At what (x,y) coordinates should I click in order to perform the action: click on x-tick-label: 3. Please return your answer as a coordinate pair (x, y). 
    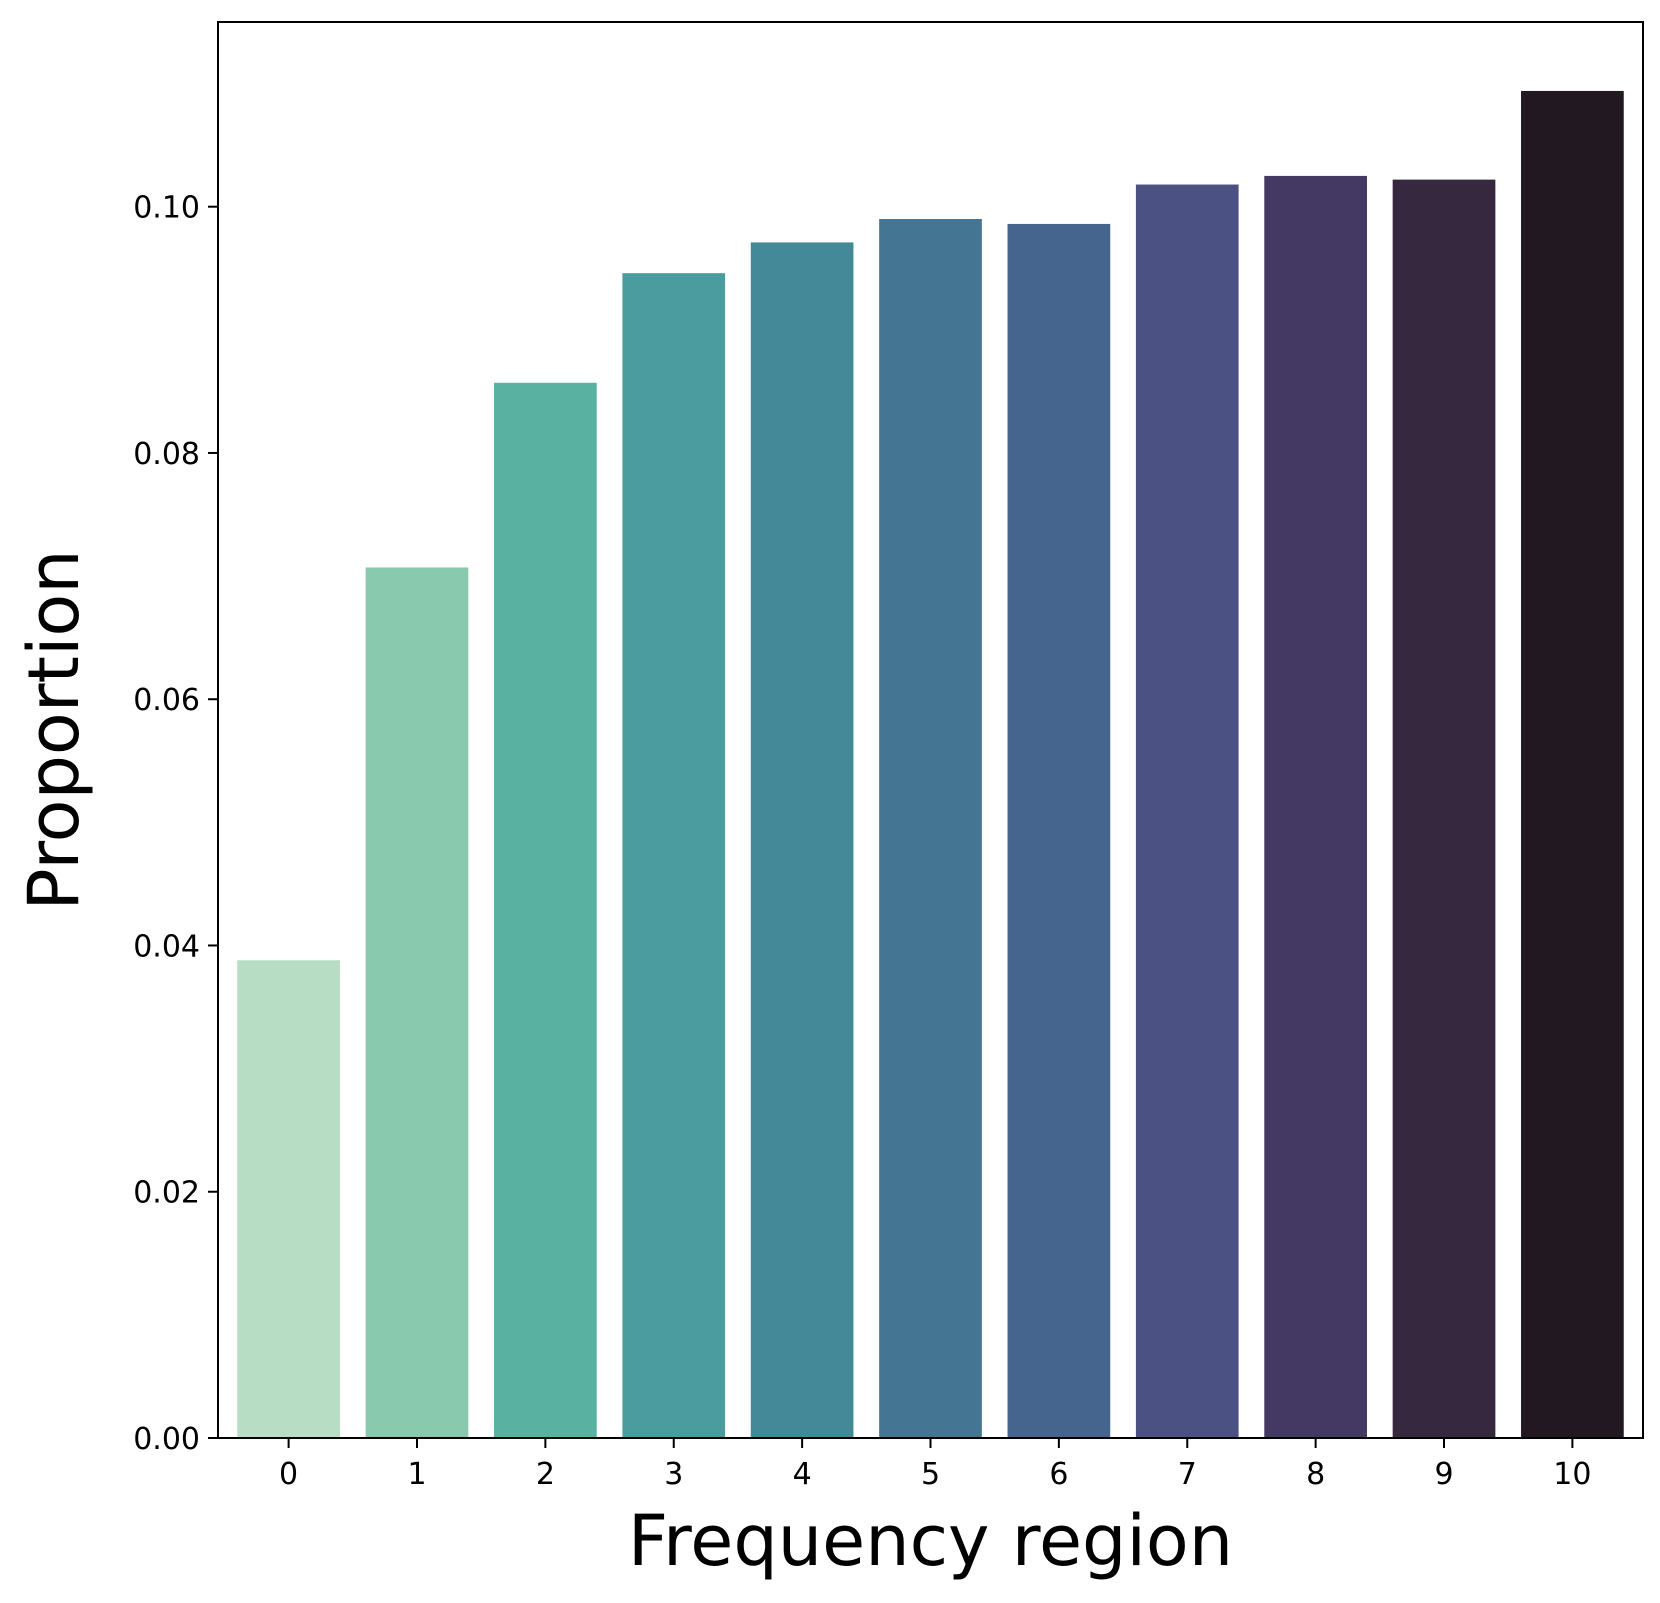
    Looking at the image, I should click on (673, 1474).